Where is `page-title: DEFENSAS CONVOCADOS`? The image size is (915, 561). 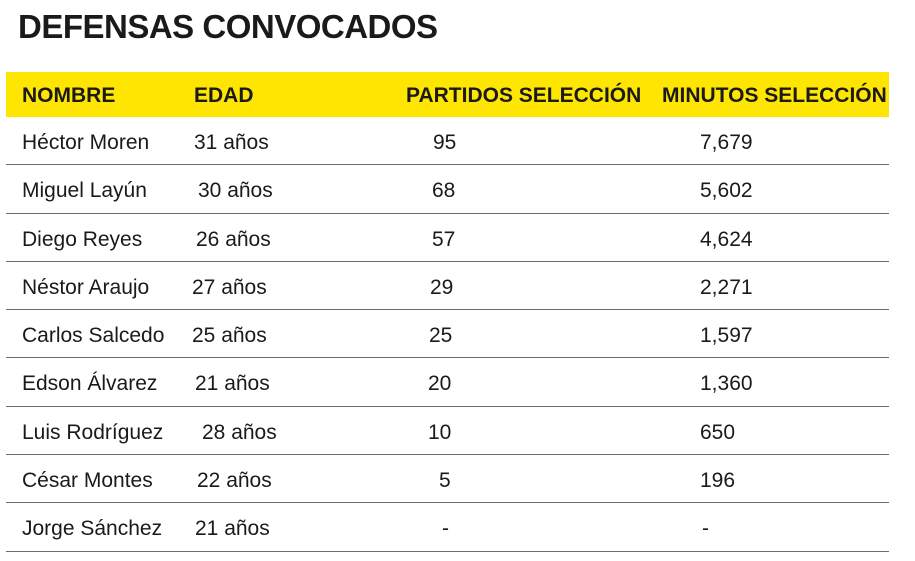 page-title: DEFENSAS CONVOCADOS is located at coordinates (228, 26).